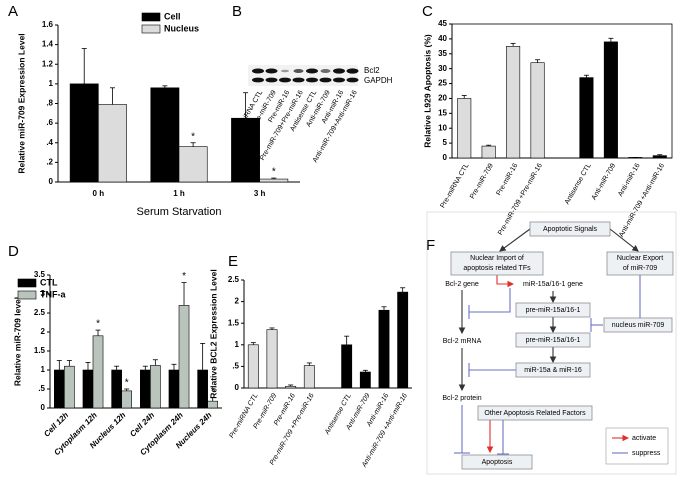  I want to click on y-tick-label: 2.5, so click(40, 312).